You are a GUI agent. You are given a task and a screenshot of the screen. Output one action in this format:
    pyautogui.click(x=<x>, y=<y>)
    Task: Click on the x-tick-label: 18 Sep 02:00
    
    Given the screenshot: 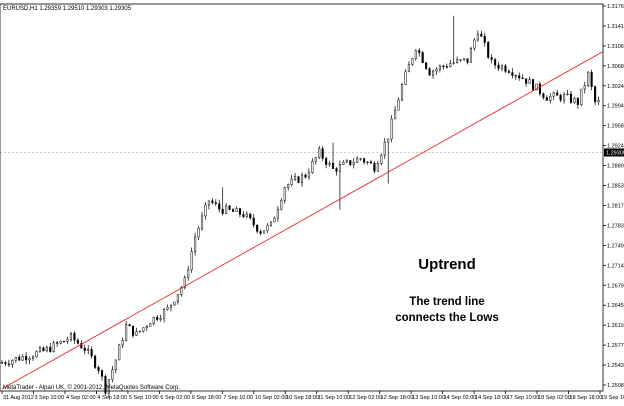 What is the action you would take?
    pyautogui.click(x=554, y=398)
    